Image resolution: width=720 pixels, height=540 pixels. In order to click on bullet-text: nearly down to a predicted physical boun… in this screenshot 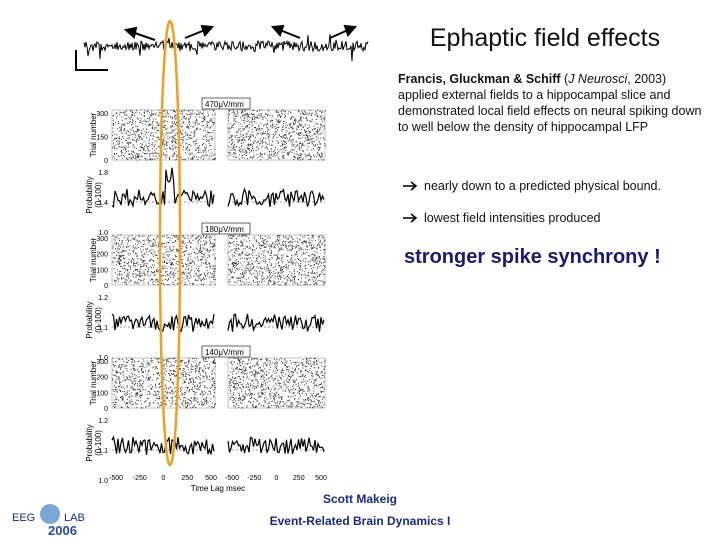, I will do `click(542, 186)`.